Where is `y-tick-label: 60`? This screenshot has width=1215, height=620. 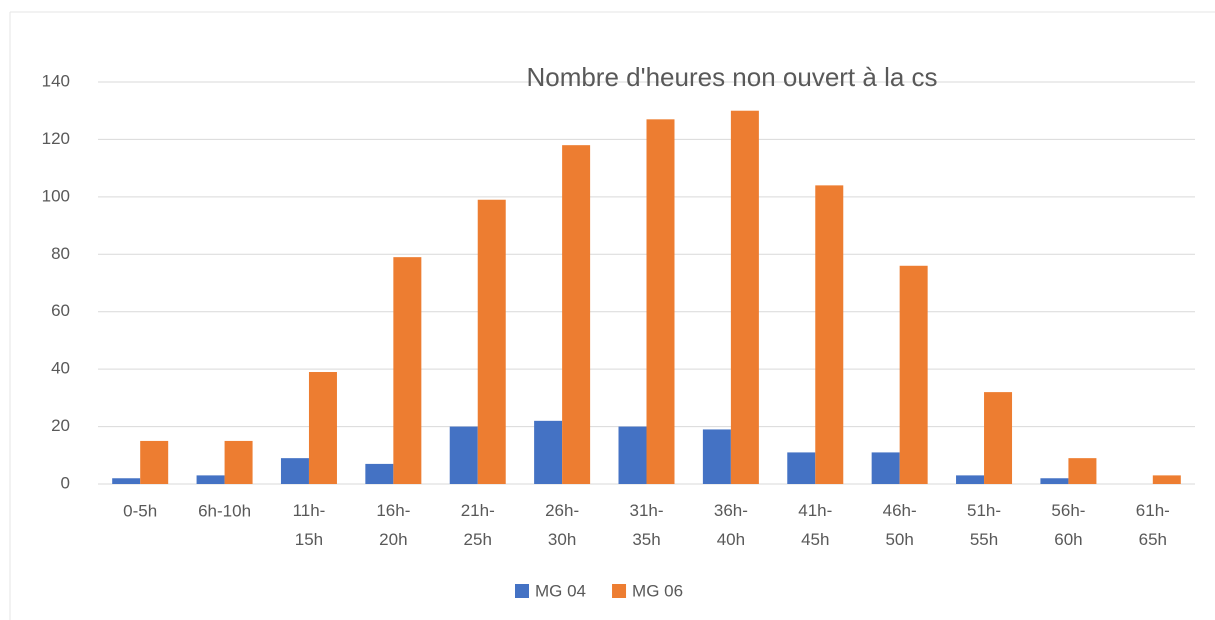 y-tick-label: 60 is located at coordinates (60, 310).